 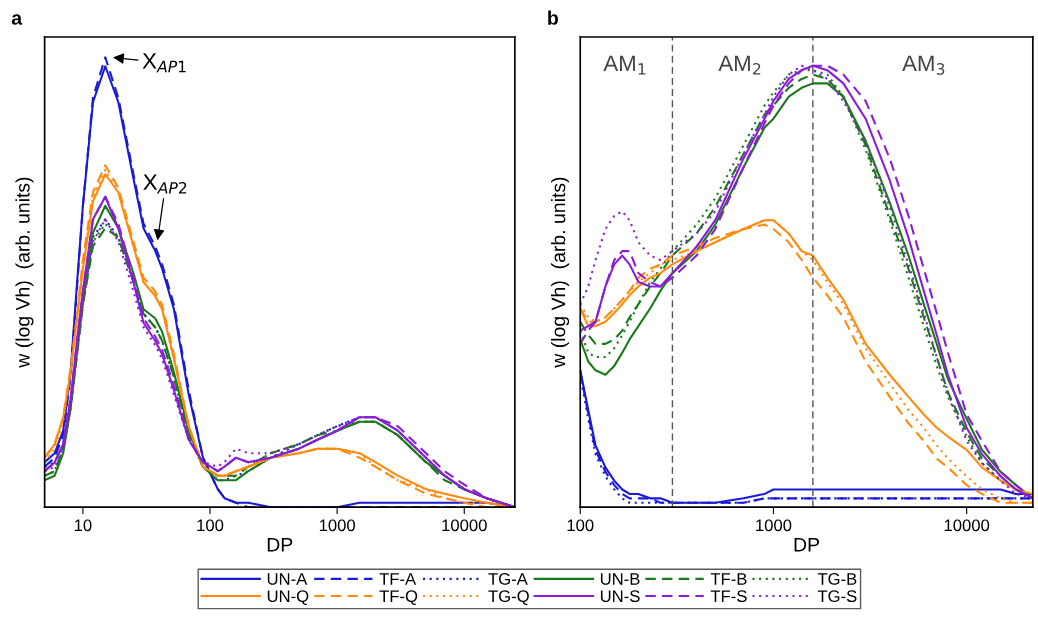 What do you see at coordinates (398, 598) in the screenshot?
I see `legend-label: TF-Q` at bounding box center [398, 598].